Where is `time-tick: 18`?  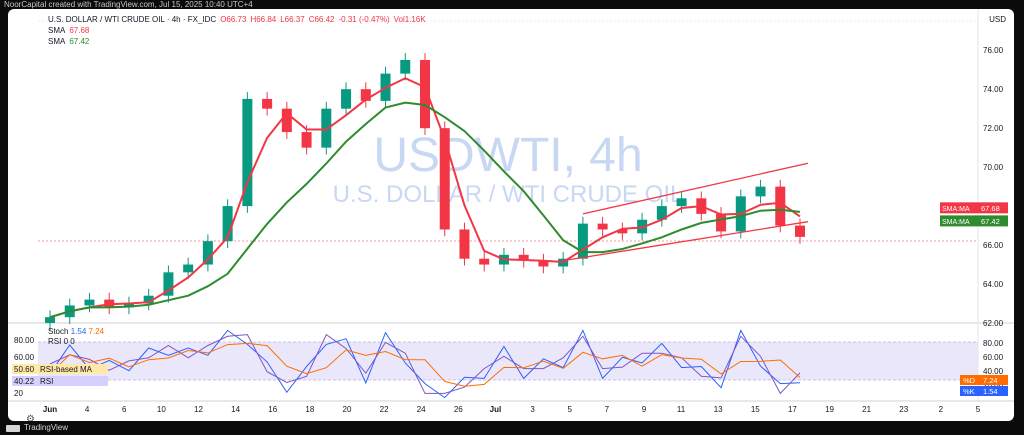 time-tick: 18 is located at coordinates (309, 409).